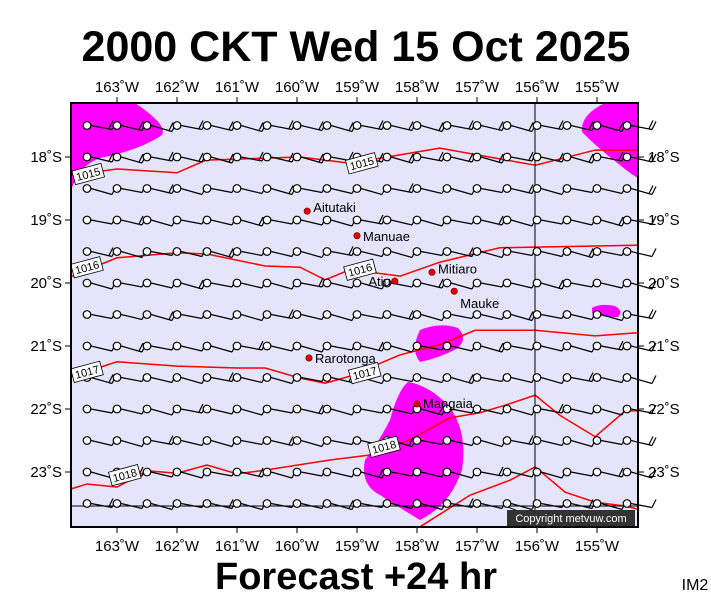  I want to click on lat-label-right: 19˚S, so click(664, 220).